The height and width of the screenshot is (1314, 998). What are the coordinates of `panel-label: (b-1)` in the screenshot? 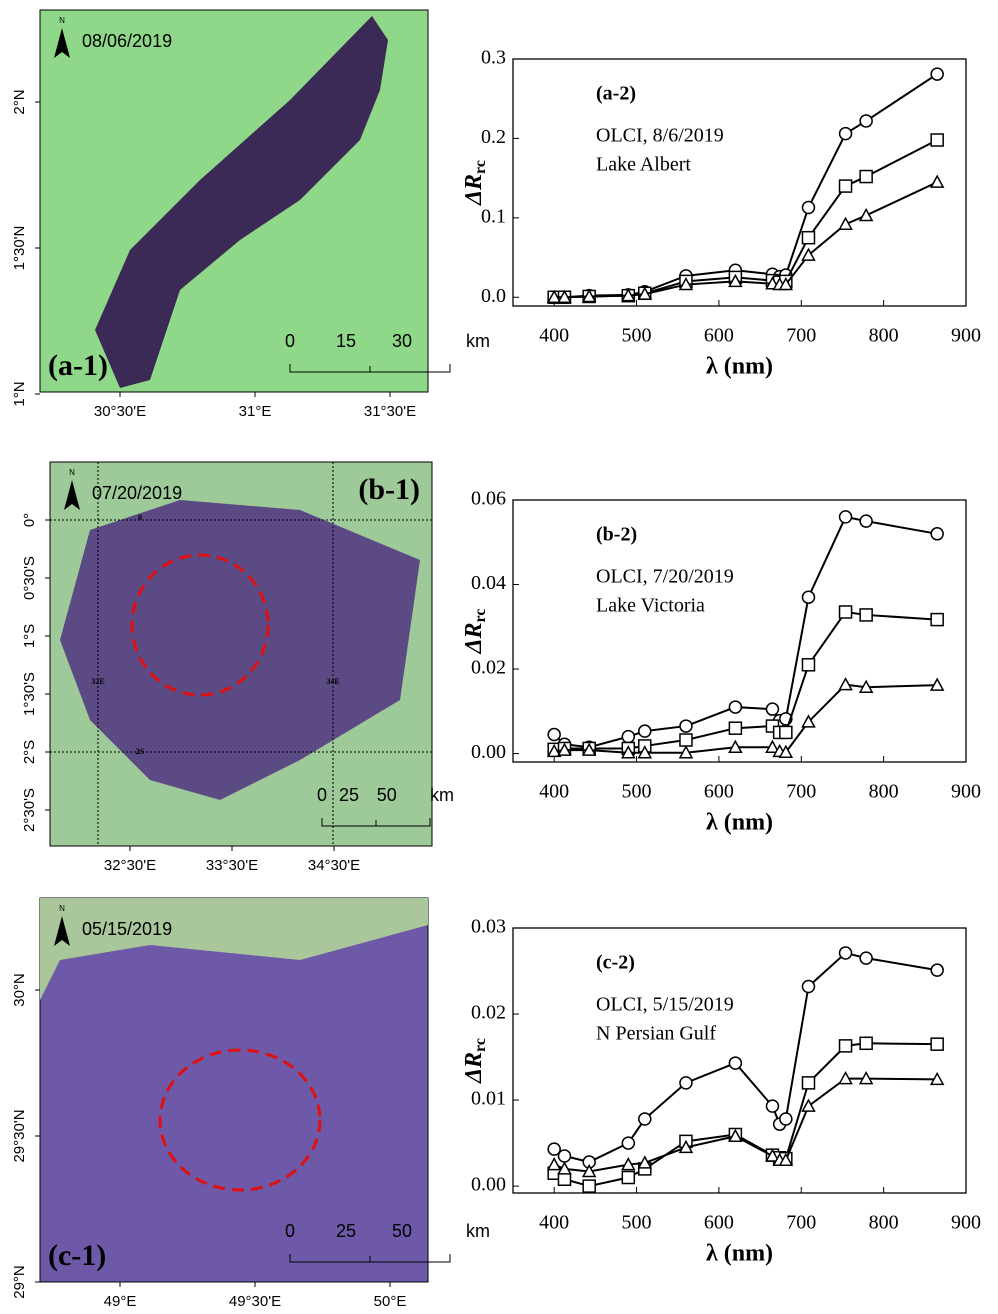 It's located at (389, 489).